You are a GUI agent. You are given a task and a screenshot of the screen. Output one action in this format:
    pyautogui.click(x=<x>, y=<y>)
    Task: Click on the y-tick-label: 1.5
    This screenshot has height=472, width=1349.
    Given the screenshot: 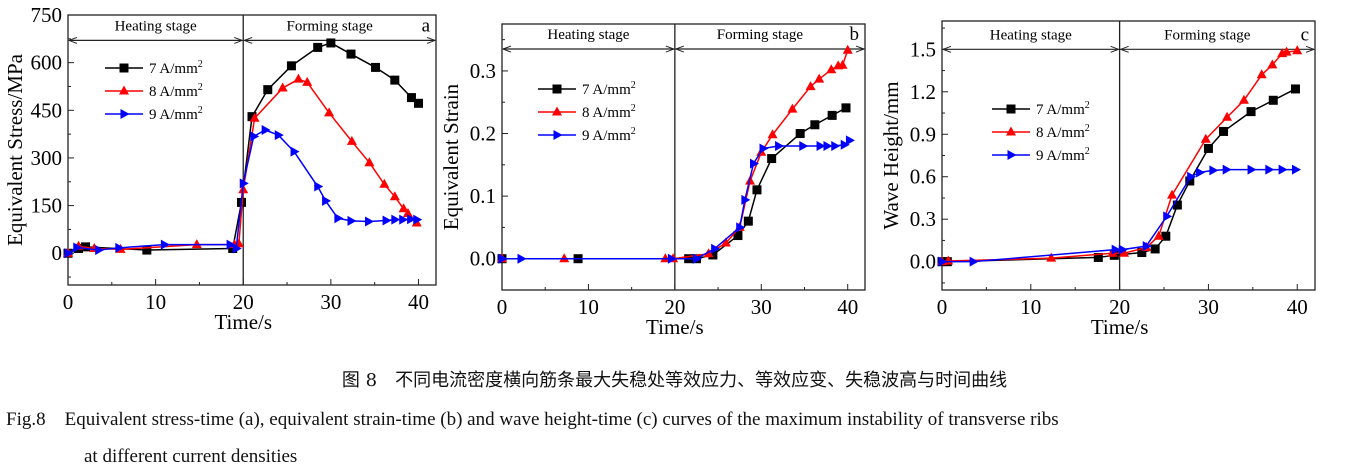 What is the action you would take?
    pyautogui.click(x=923, y=49)
    